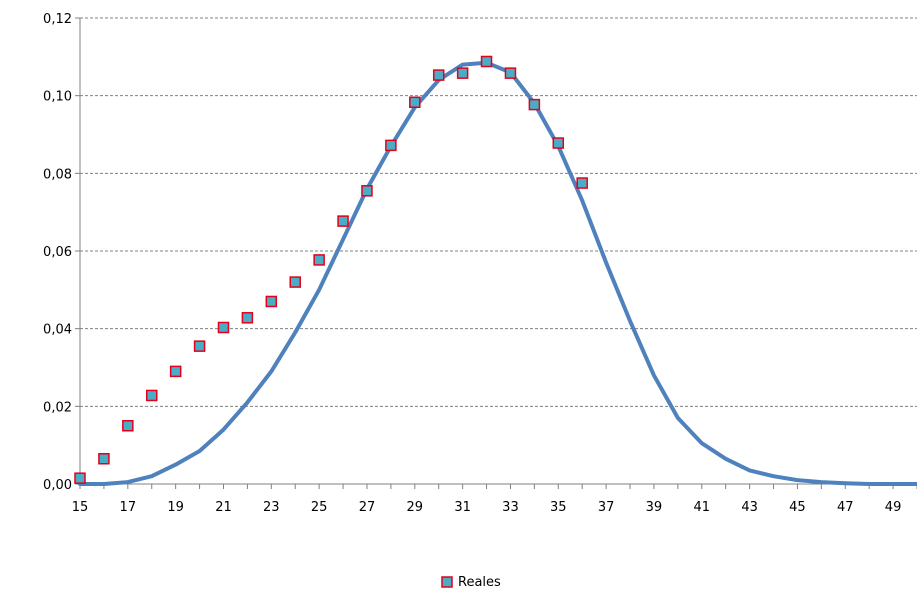  Describe the element at coordinates (271, 507) in the screenshot. I see `x-tick-label: 23` at that location.